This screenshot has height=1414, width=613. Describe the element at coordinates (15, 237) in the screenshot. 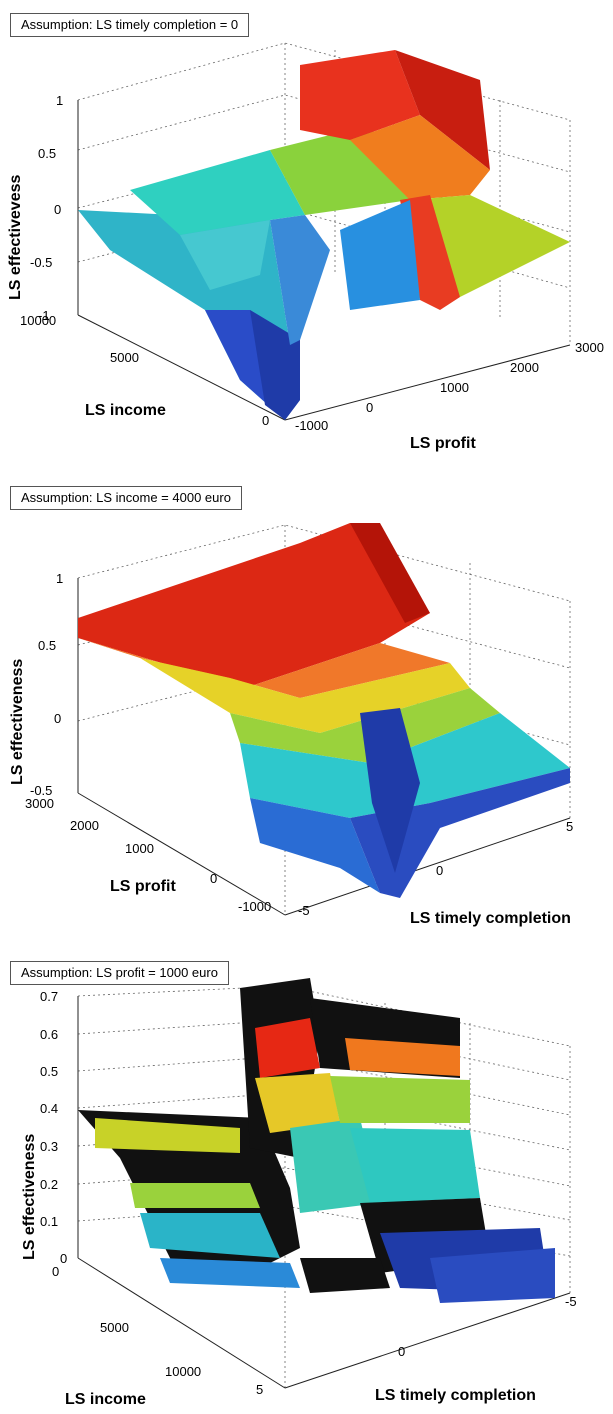

I see `z-axis-label-1: LS effectivevess` at that location.